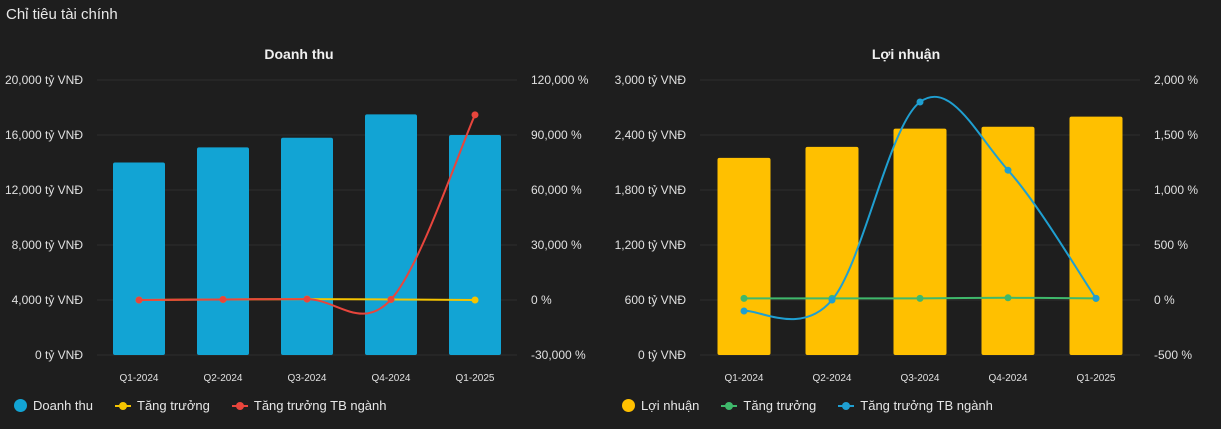  What do you see at coordinates (44, 135) in the screenshot?
I see `y-left-tick-label: 16,000 tỷ VNĐ` at bounding box center [44, 135].